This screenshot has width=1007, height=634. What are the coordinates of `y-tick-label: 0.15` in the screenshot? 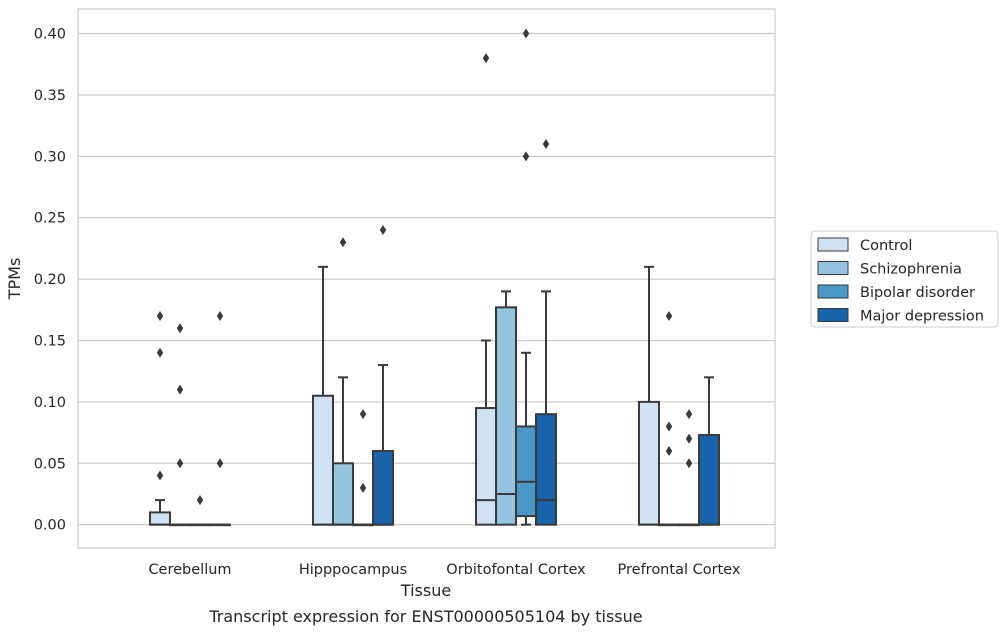 It's located at (50, 342).